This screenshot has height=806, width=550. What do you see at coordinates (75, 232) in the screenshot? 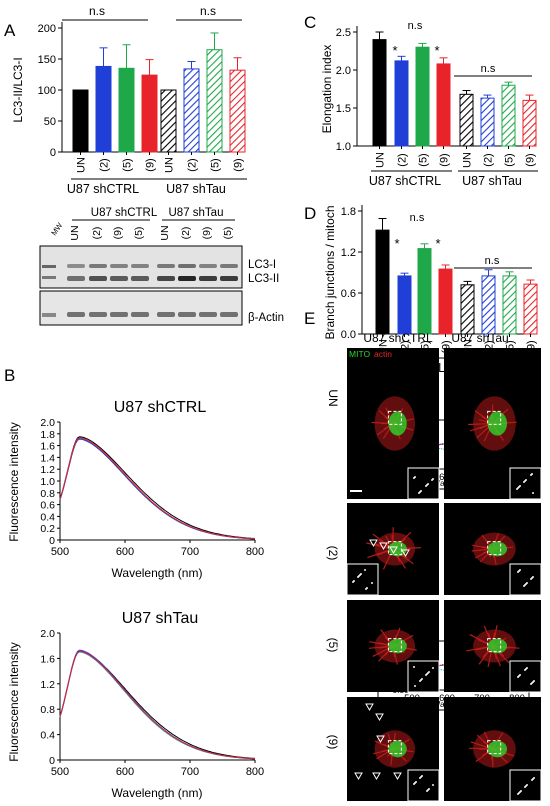
I see `blot-lane-label: UN` at bounding box center [75, 232].